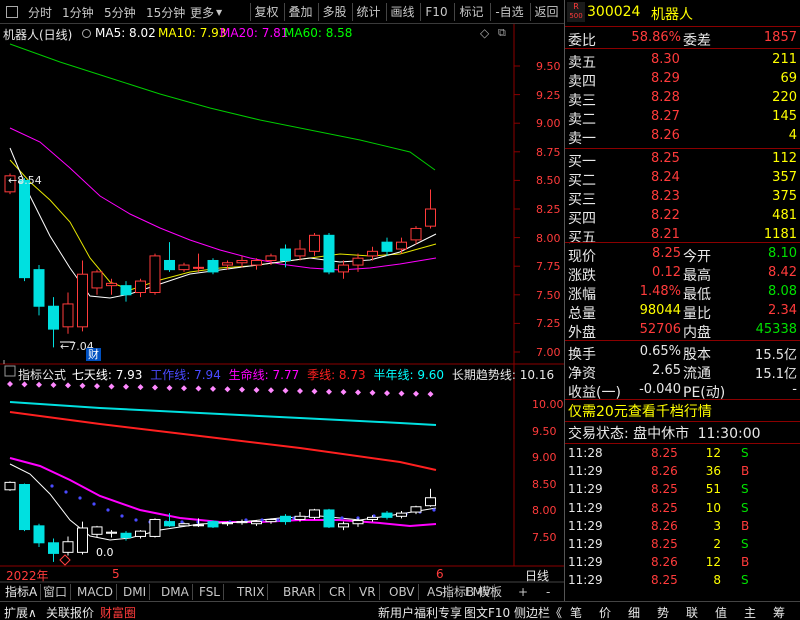 Image resolution: width=800 pixels, height=620 pixels. What do you see at coordinates (202, 13) in the screenshot?
I see `period-tab-more: 更多` at bounding box center [202, 13].